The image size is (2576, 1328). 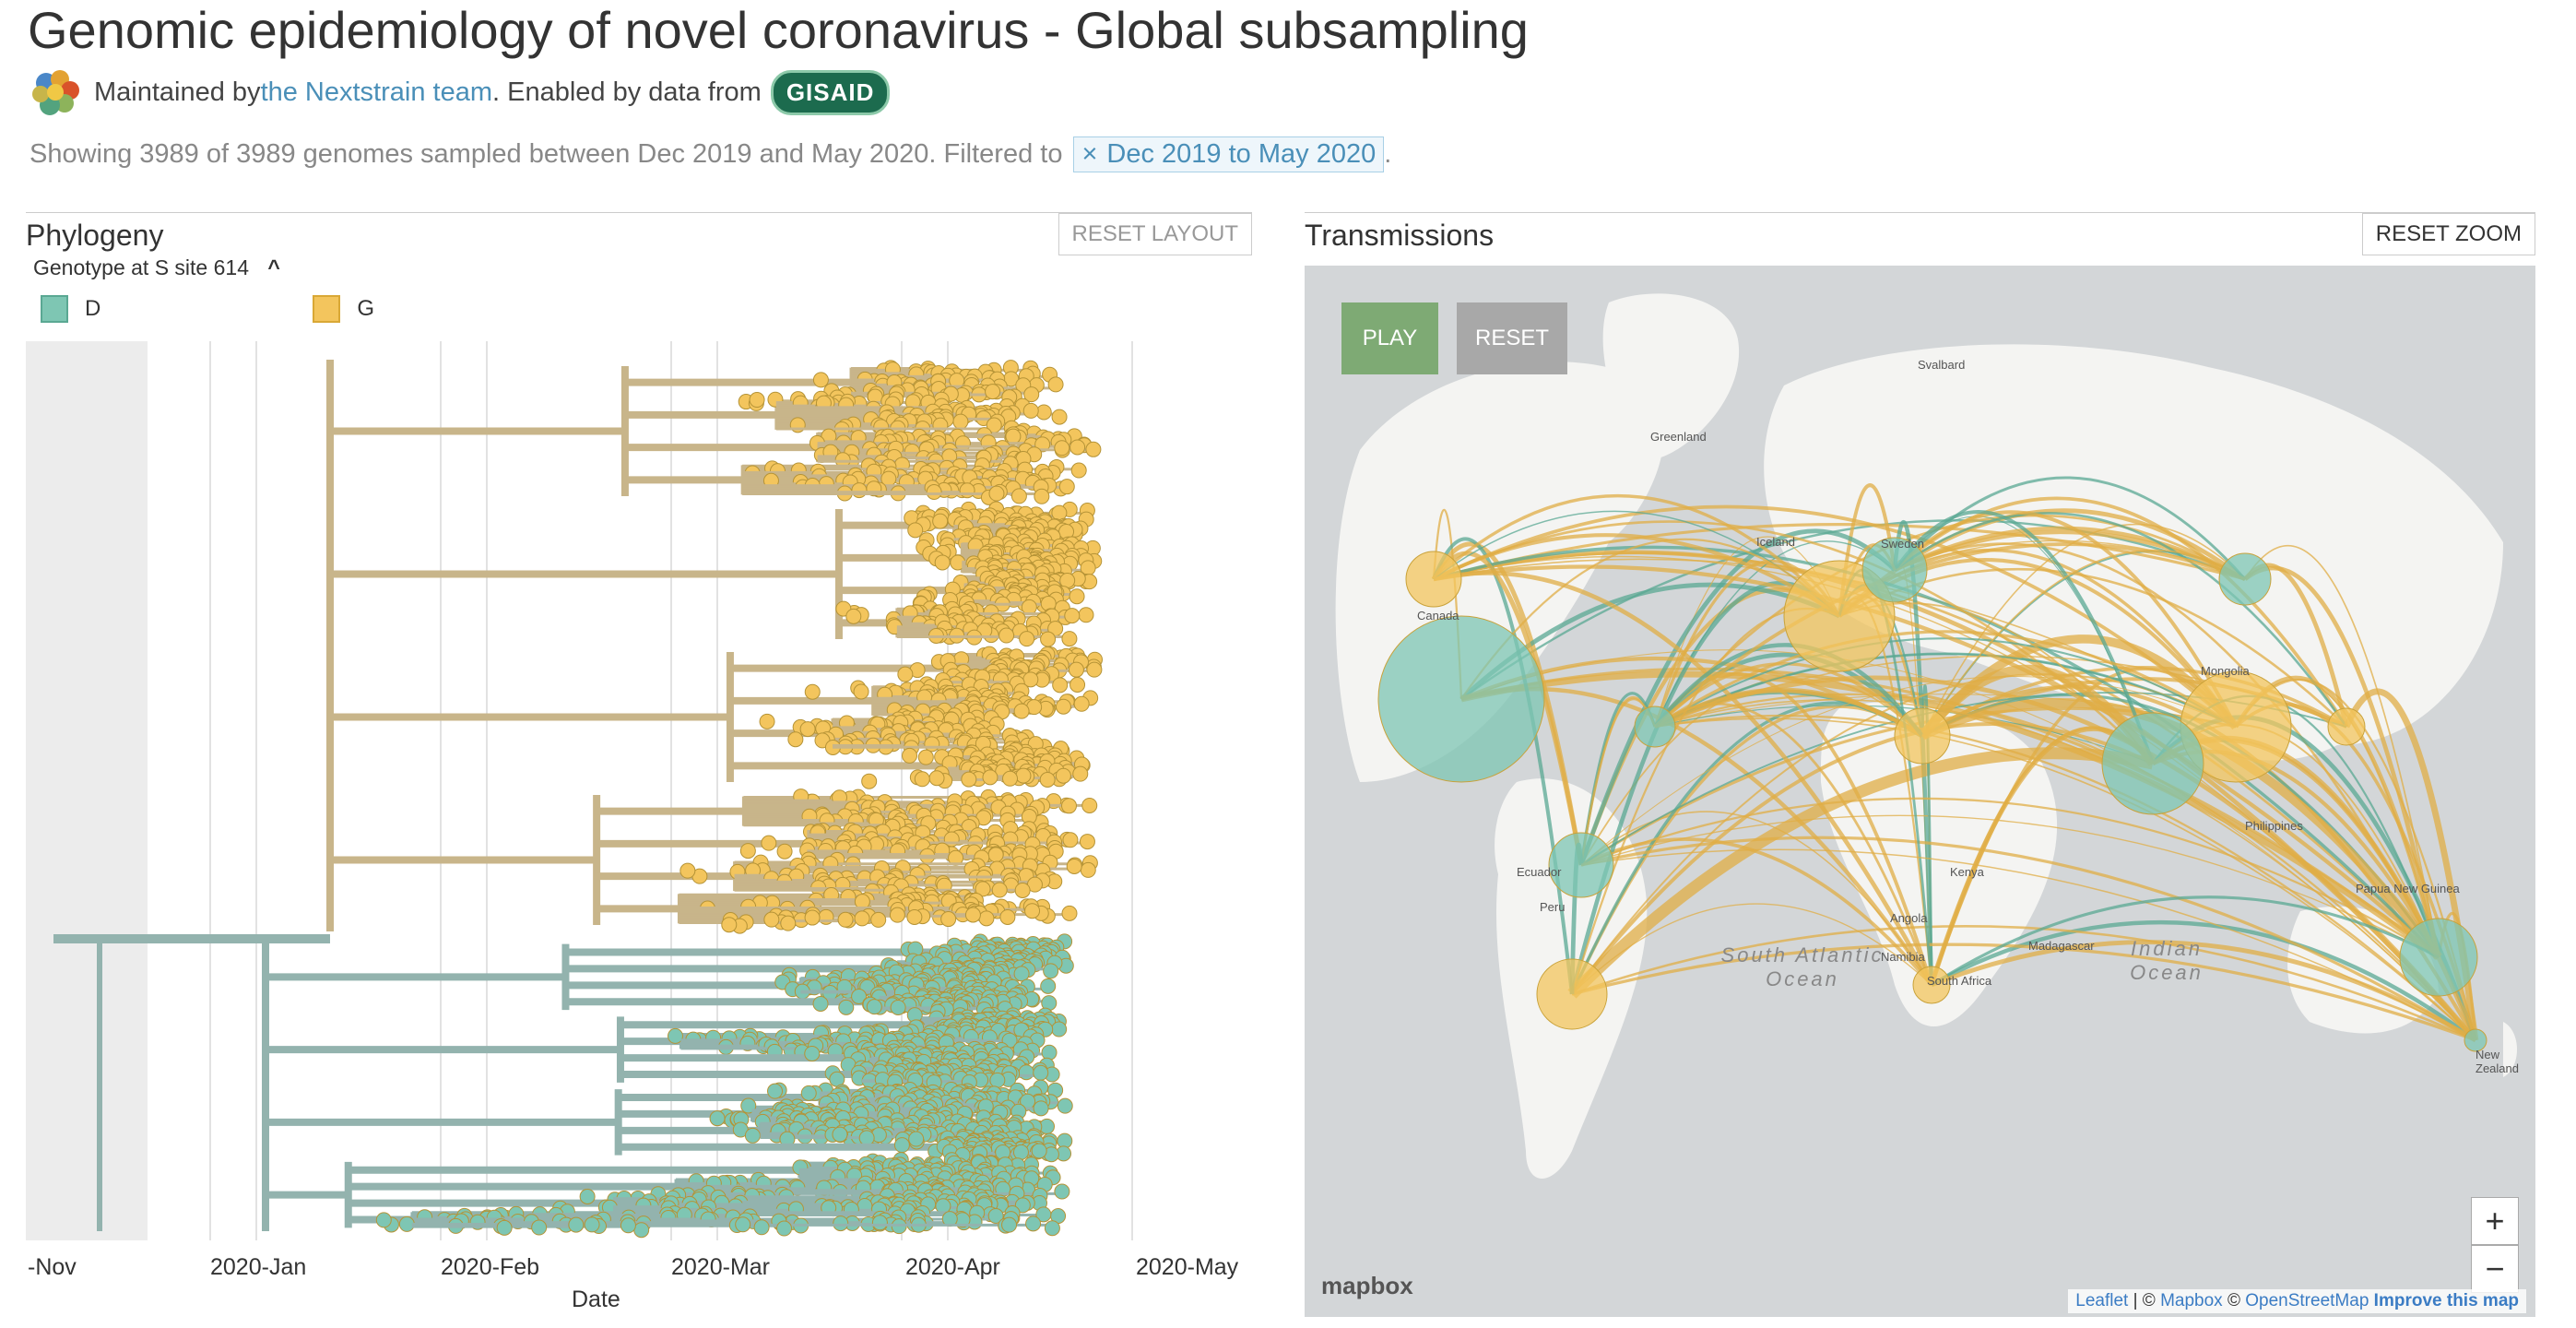 I want to click on chevron-up-icon: ^, so click(x=273, y=267).